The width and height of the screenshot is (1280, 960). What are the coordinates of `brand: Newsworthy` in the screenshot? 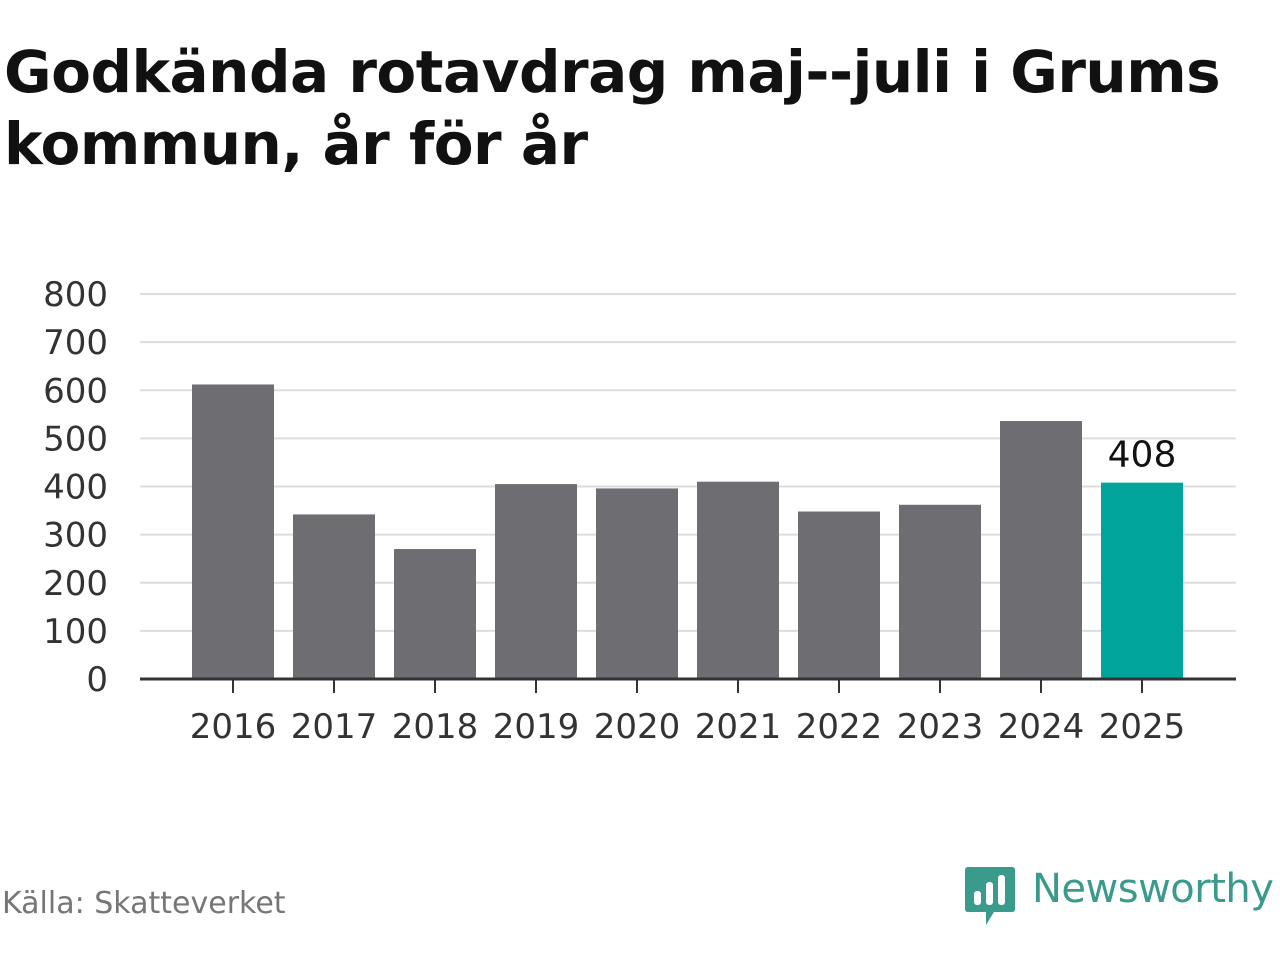 It's located at (1119, 896).